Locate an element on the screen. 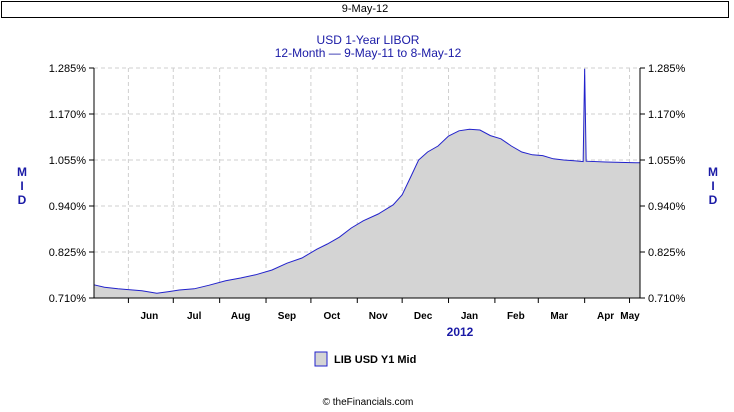  x-tick-label: Jun is located at coordinates (149, 316).